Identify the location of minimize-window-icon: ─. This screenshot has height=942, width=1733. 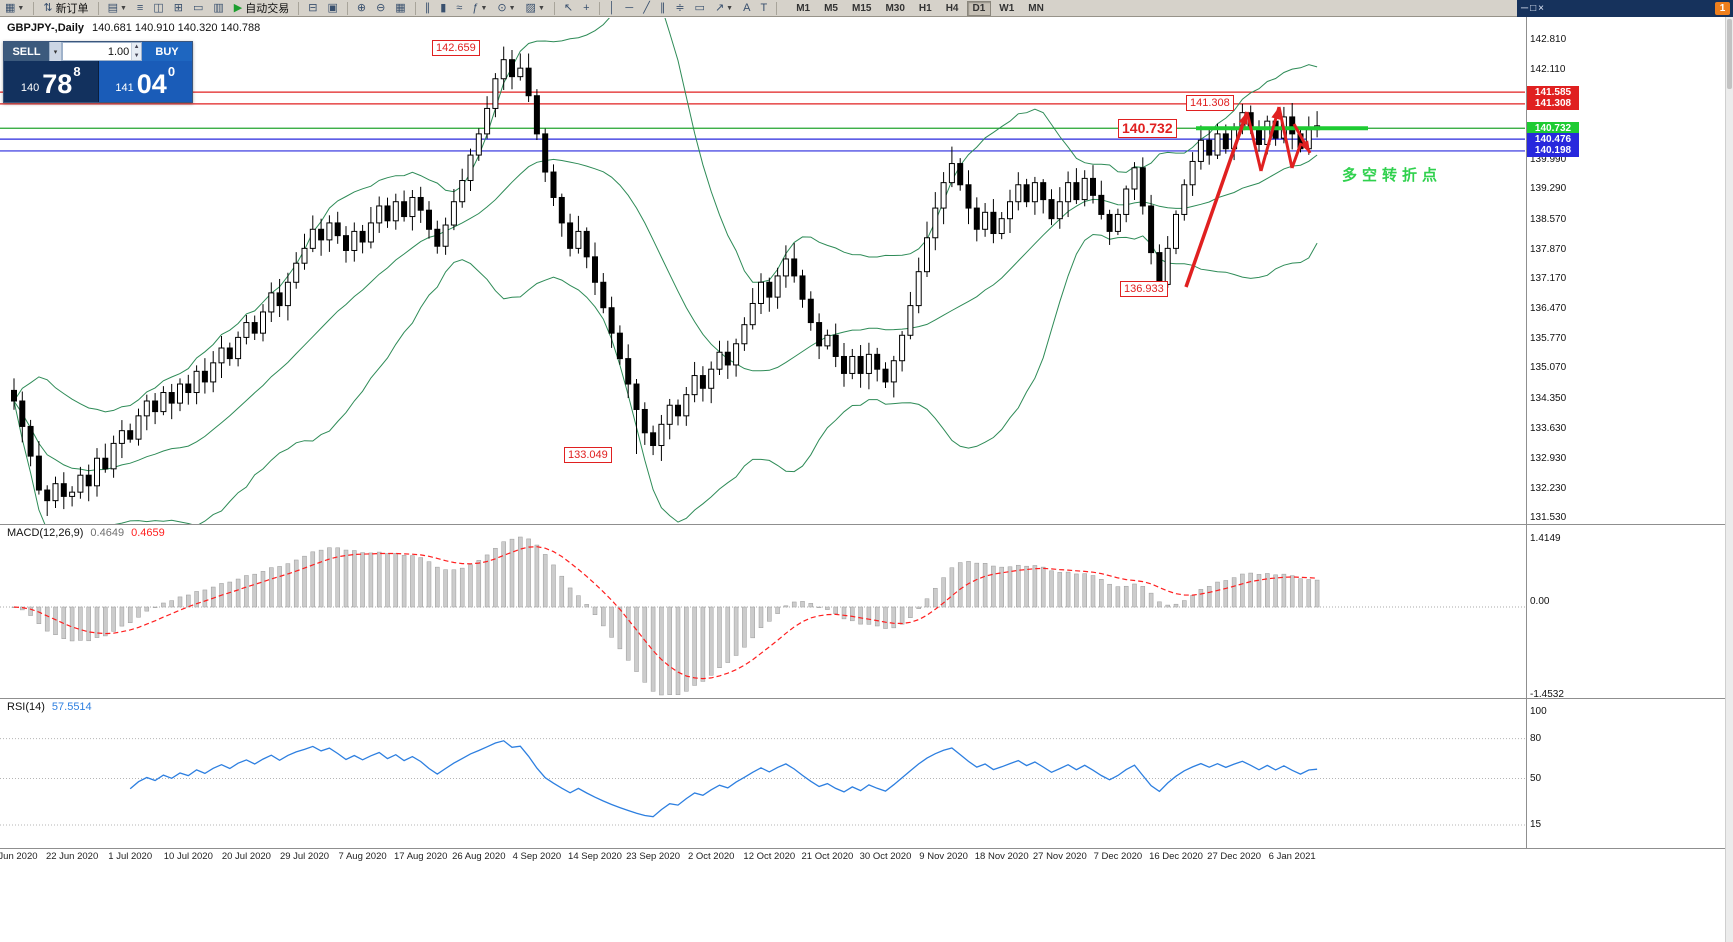
(1525, 8).